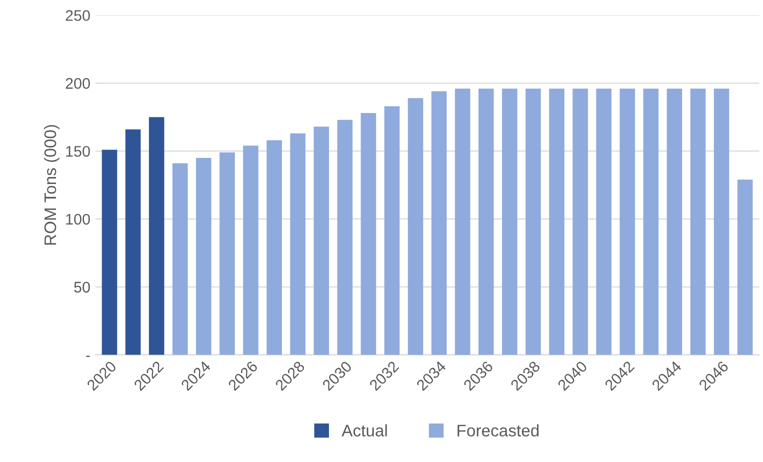 This screenshot has width=763, height=462. What do you see at coordinates (78, 151) in the screenshot?
I see `y-tick-label: 150` at bounding box center [78, 151].